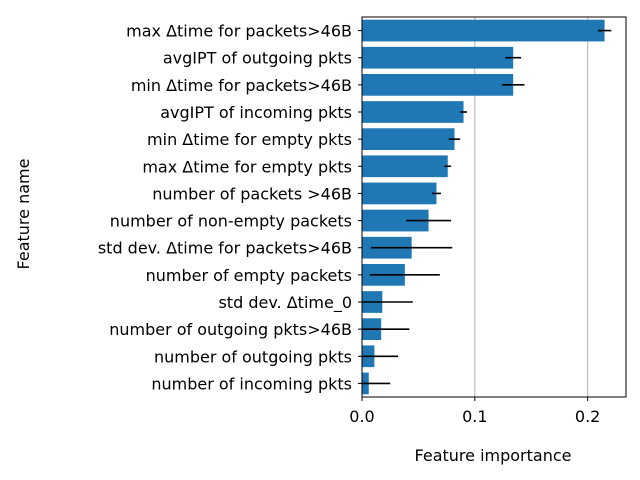 This screenshot has width=640, height=480. What do you see at coordinates (239, 31) in the screenshot?
I see `y-tick-label-0: max Δtime for packets>46B` at bounding box center [239, 31].